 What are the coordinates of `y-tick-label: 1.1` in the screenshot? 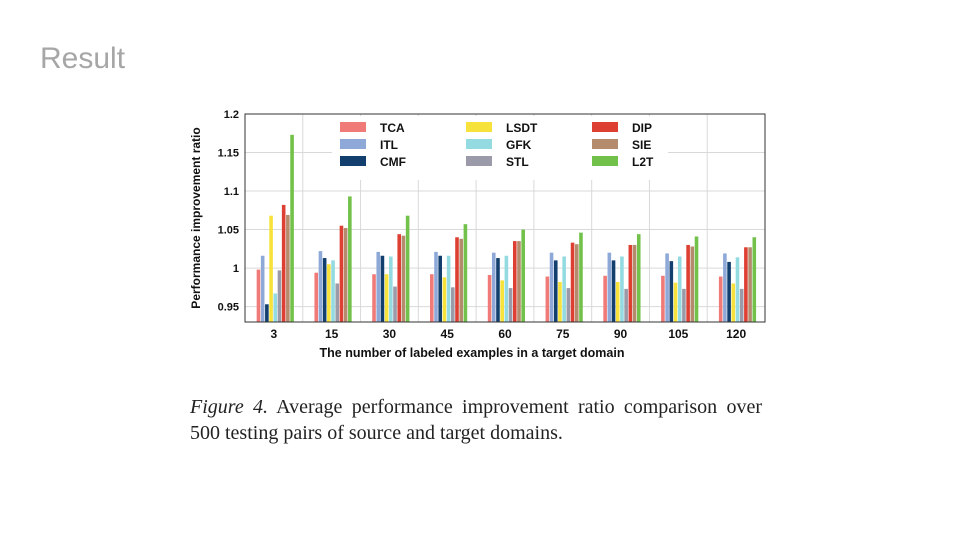 It's located at (231, 192).